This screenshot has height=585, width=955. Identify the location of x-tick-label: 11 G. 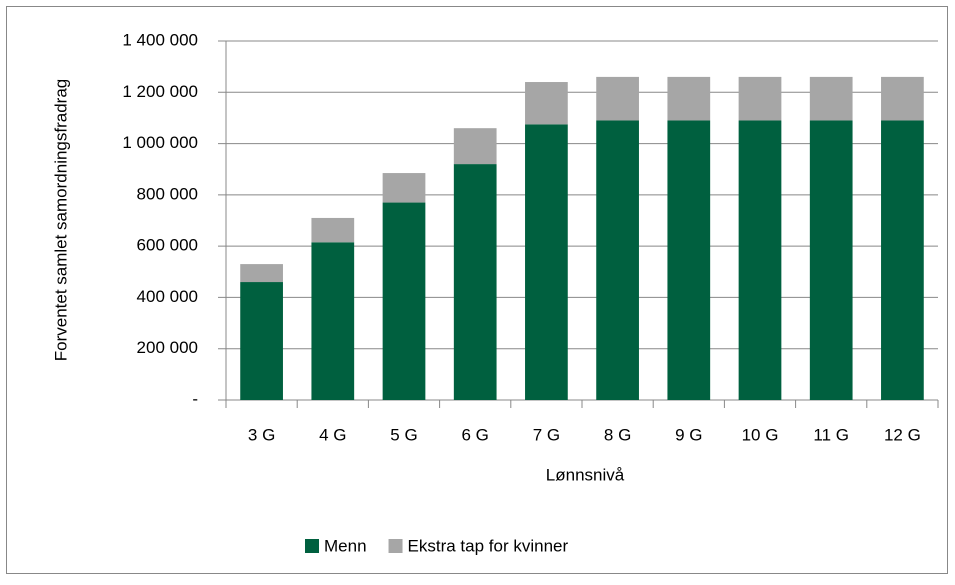
(831, 434).